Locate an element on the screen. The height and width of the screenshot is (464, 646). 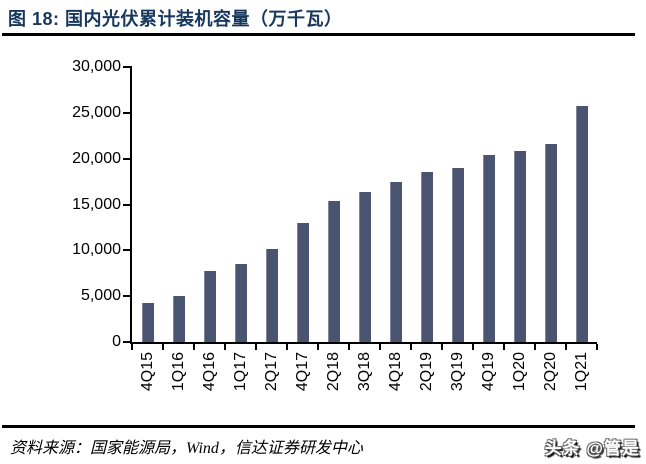
x-axis-label: 1Q17 is located at coordinates (240, 372).